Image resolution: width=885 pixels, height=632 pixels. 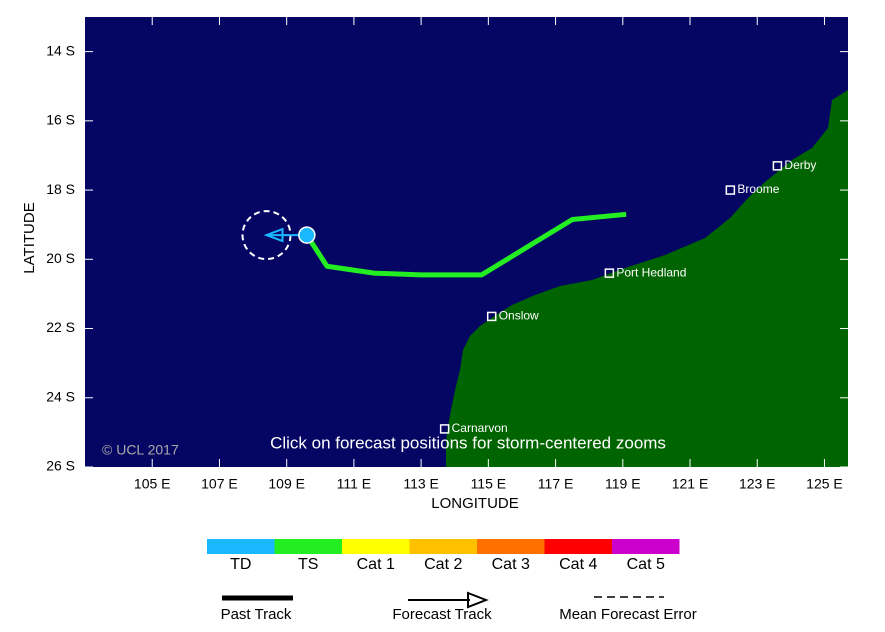 I want to click on storm-position, so click(x=307, y=235).